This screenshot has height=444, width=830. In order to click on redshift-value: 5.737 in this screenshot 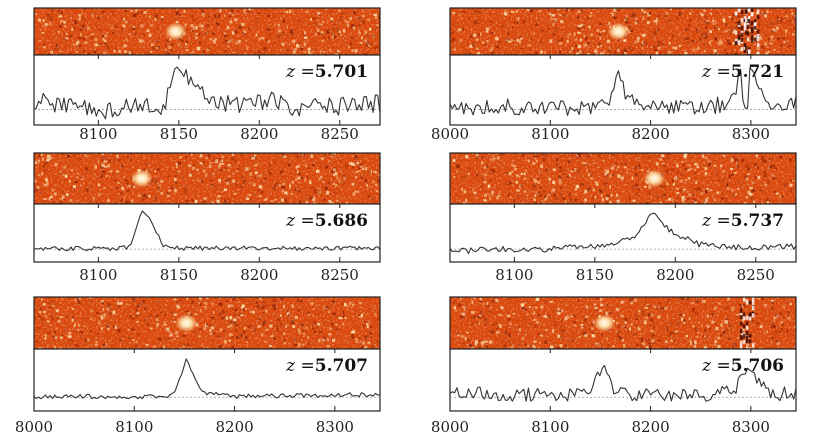, I will do `click(757, 221)`.